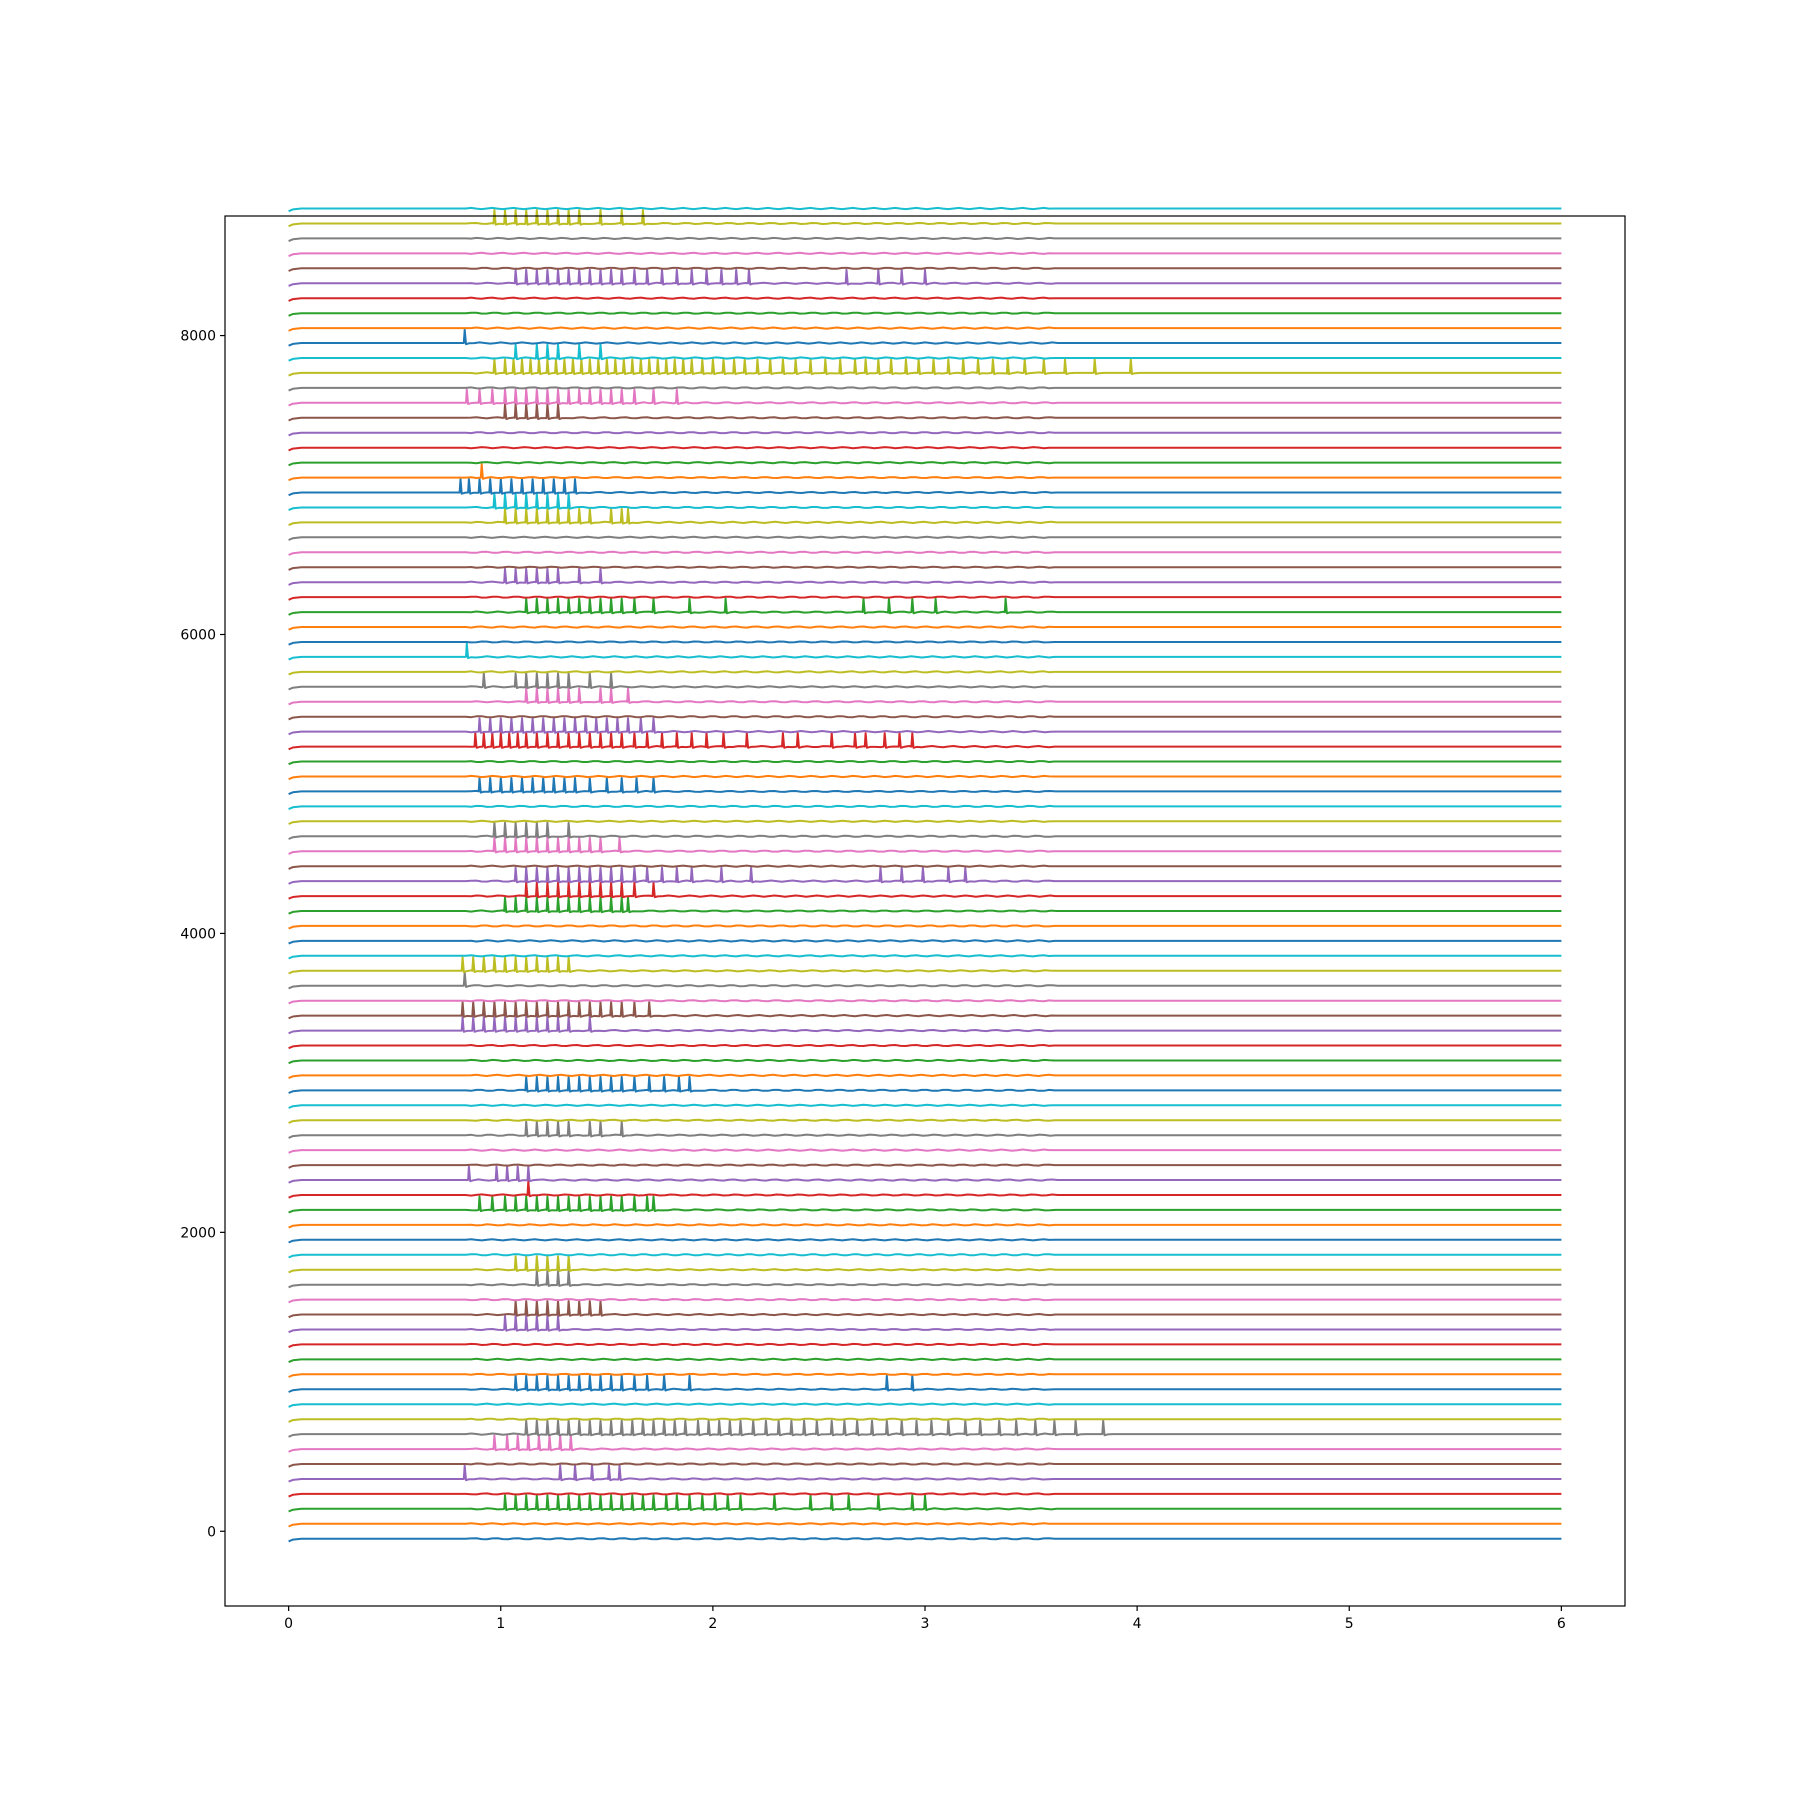 The width and height of the screenshot is (1800, 1800). What do you see at coordinates (198, 337) in the screenshot?
I see `y-tick-label: 8000` at bounding box center [198, 337].